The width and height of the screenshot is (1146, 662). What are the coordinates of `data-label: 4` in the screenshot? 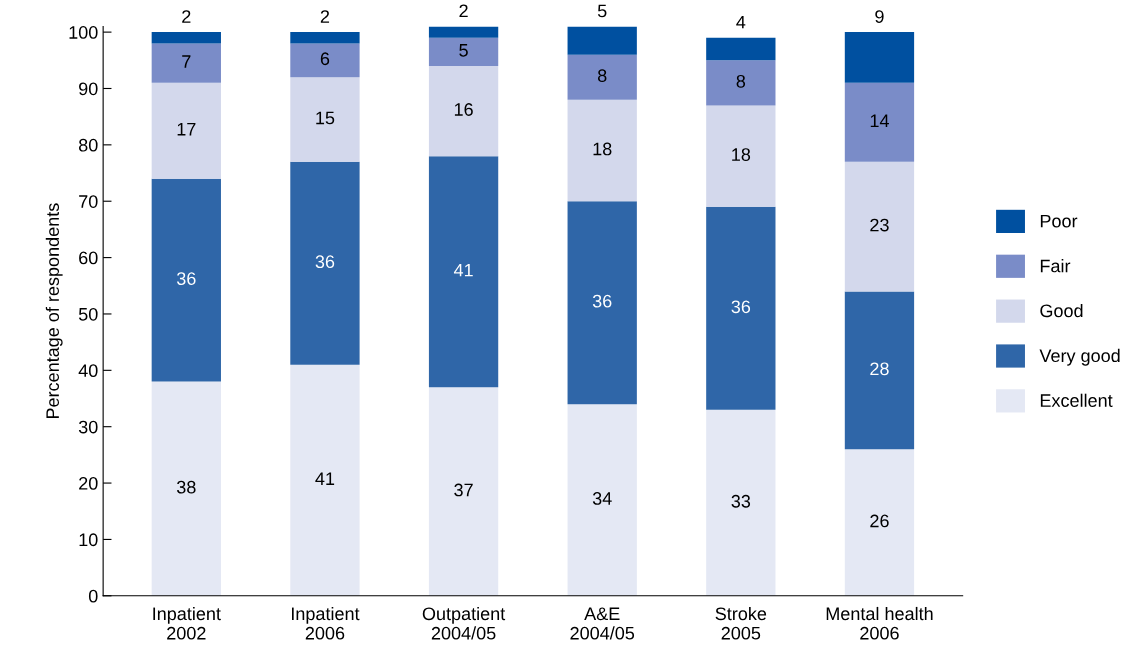 It's located at (741, 22).